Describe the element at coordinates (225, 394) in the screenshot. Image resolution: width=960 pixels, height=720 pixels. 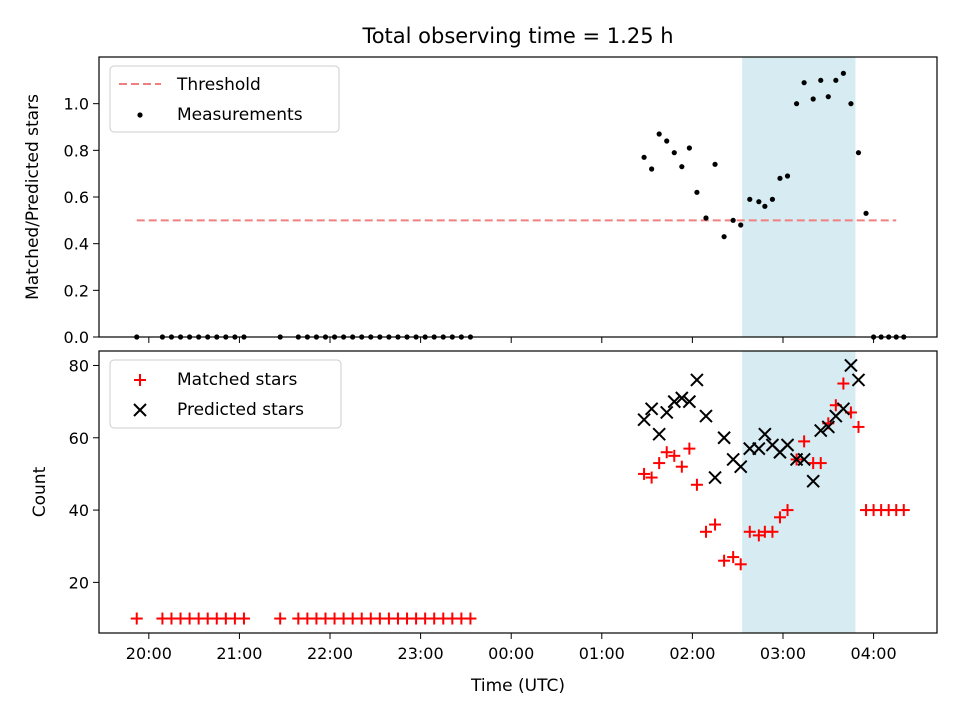
I see `bottom-legend-box` at that location.